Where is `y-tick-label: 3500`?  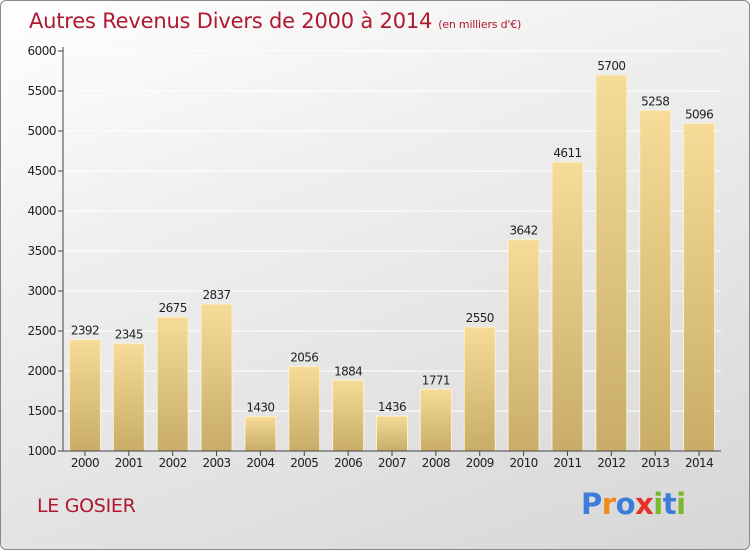 y-tick-label: 3500 is located at coordinates (41, 251).